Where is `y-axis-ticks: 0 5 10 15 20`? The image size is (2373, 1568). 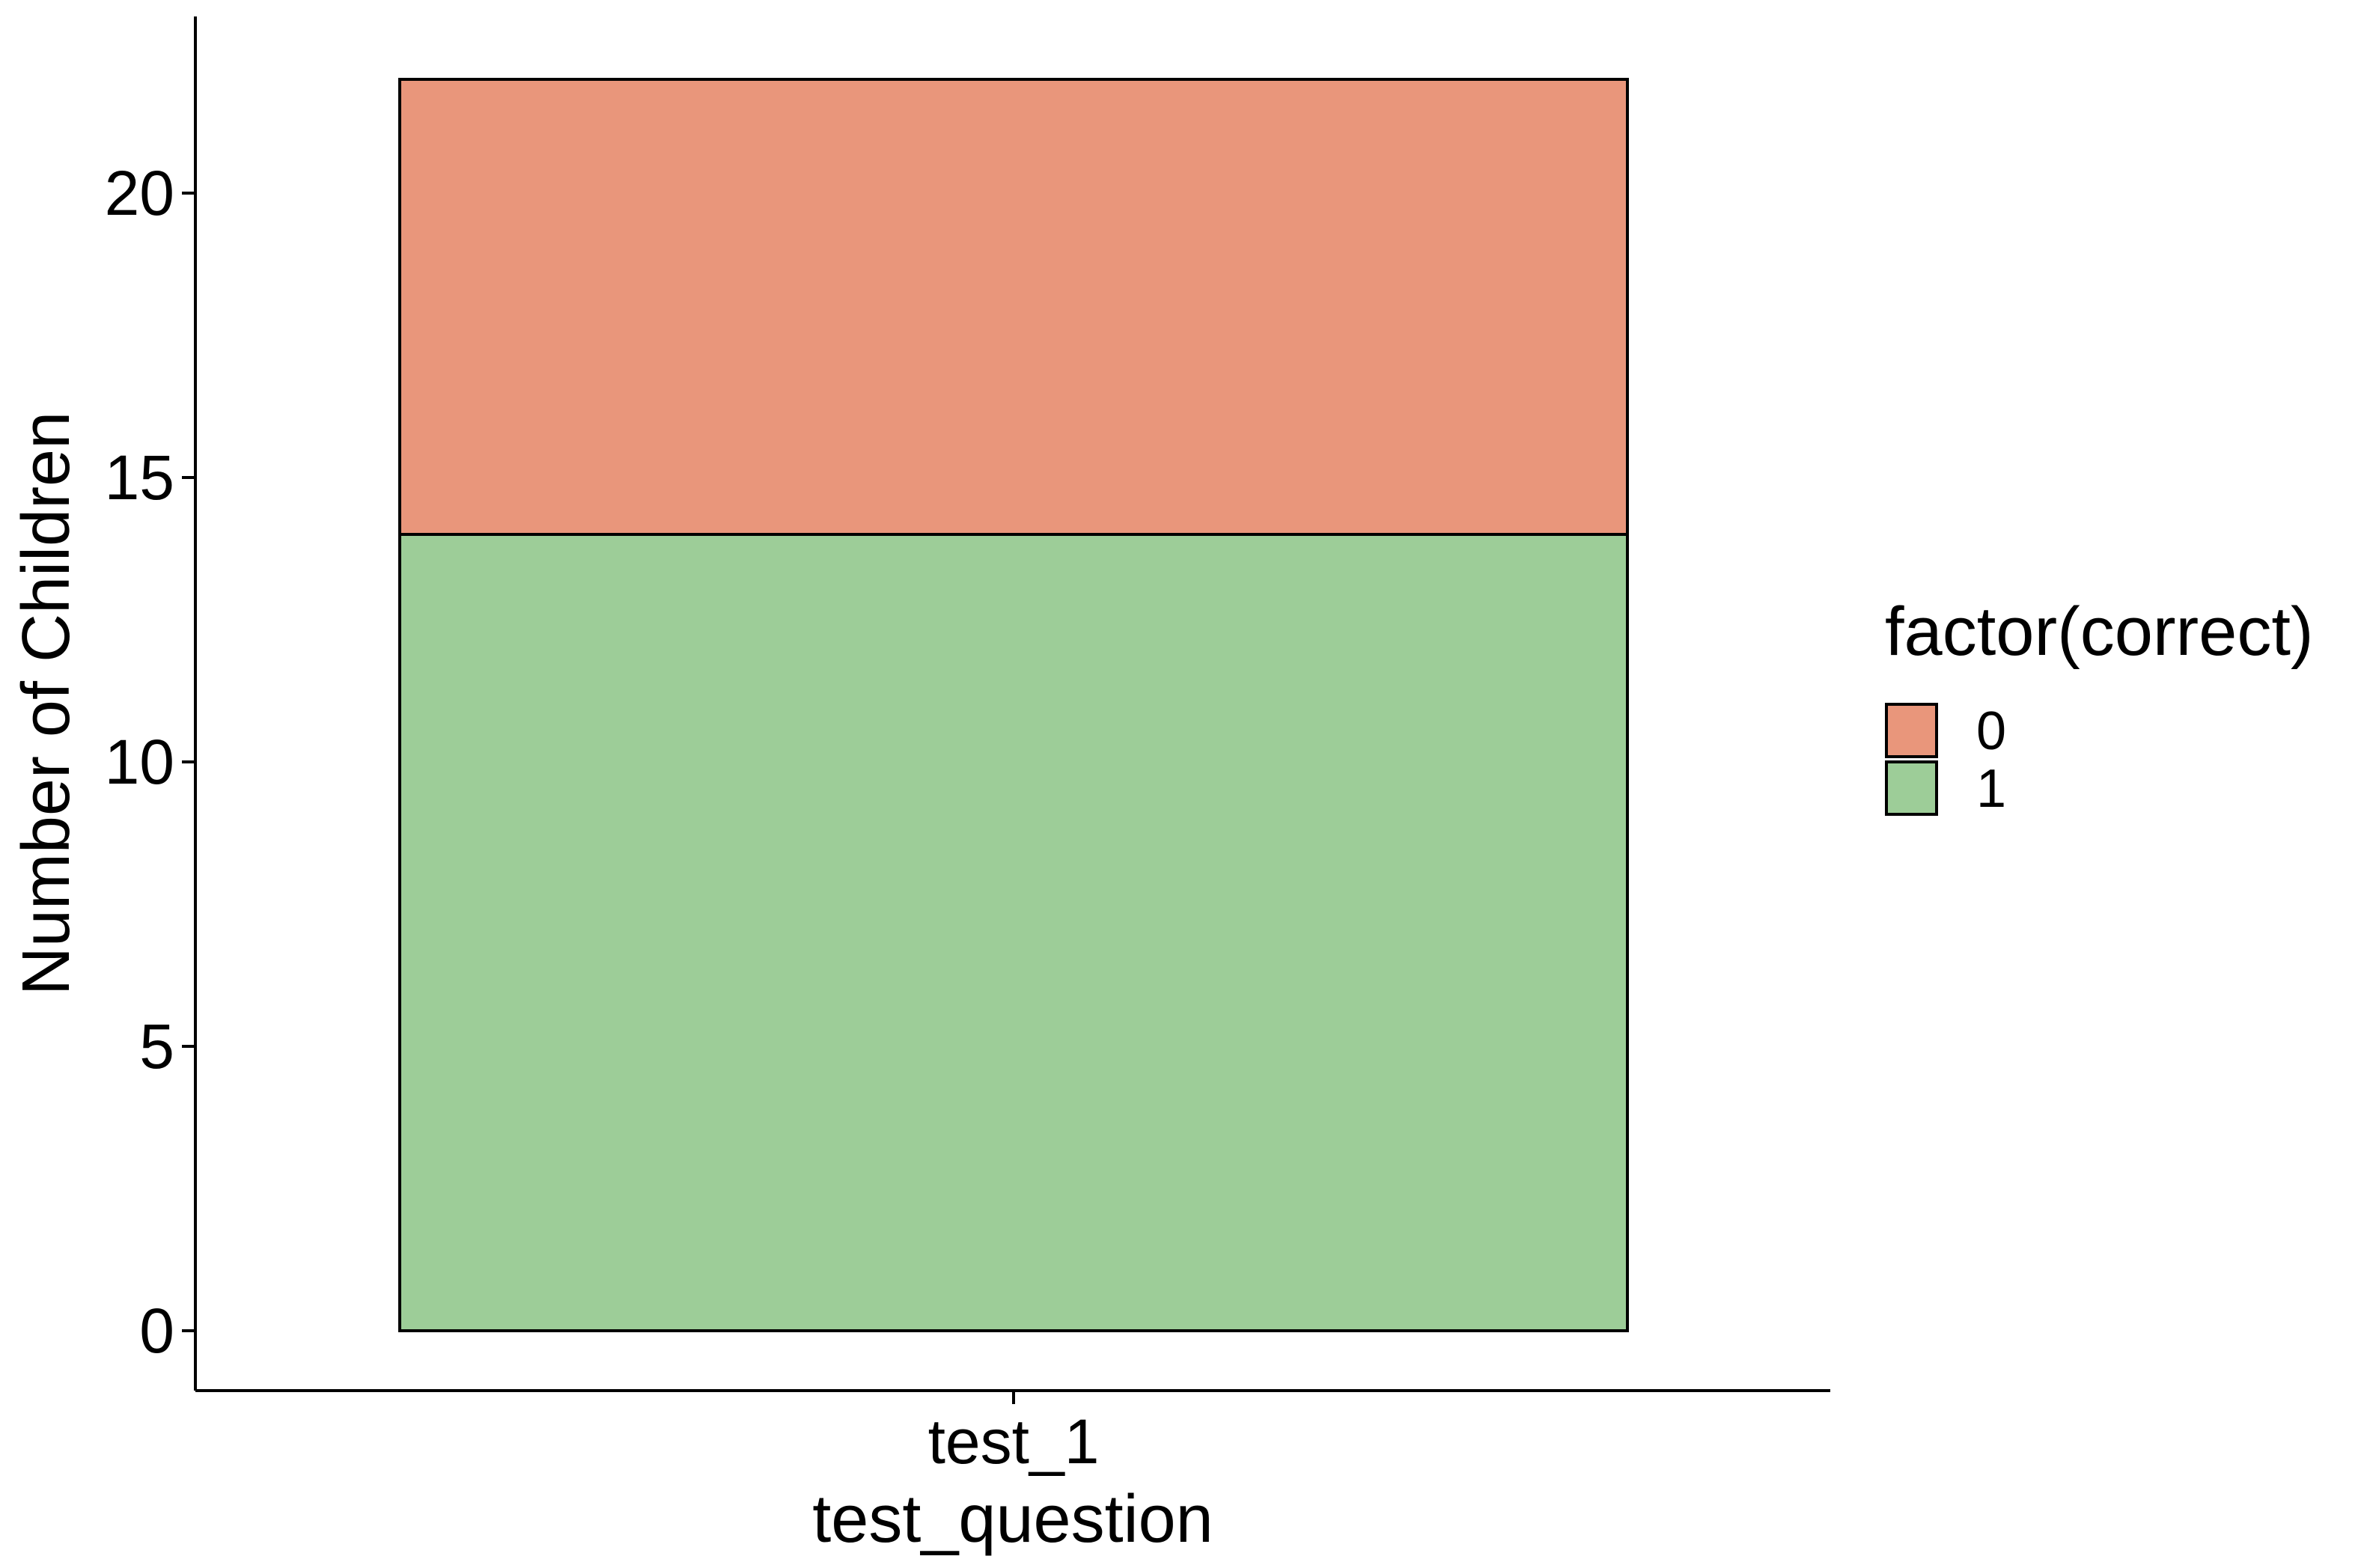
y-axis-ticks: 0 5 10 15 20 is located at coordinates (150, 762).